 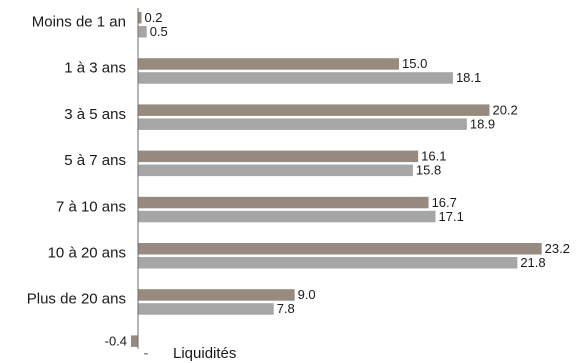 I want to click on value-label-series1-5: 23.2, so click(x=557, y=248).